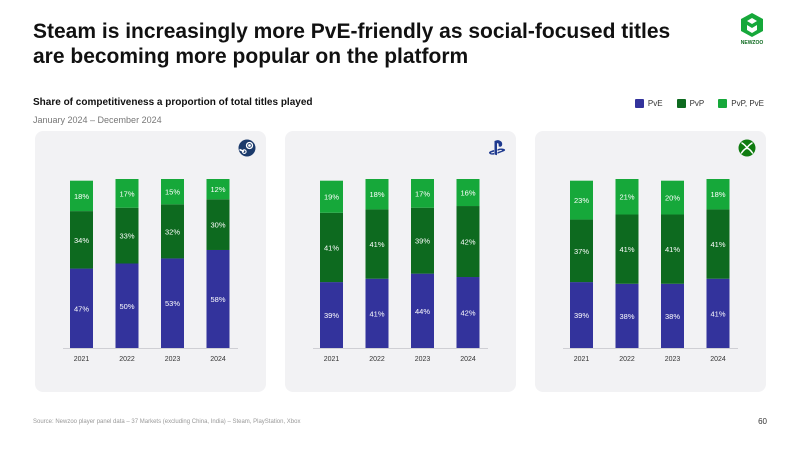 The height and width of the screenshot is (450, 800). I want to click on x-tick-label-playstation-2021: 2021, so click(332, 359).